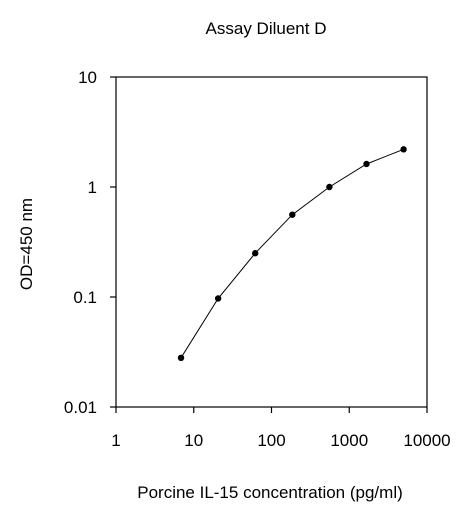 This screenshot has width=461, height=508. Describe the element at coordinates (92, 187) in the screenshot. I see `y-tick-label: 1` at that location.